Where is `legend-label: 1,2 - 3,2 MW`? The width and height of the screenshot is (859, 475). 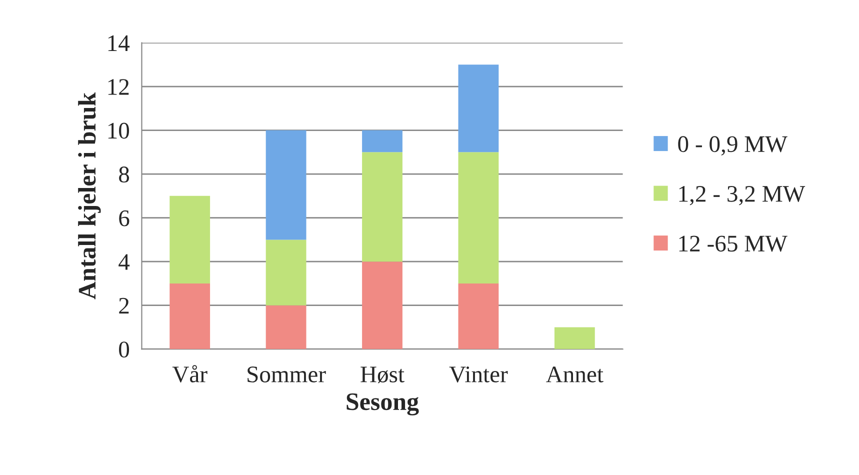 legend-label: 1,2 - 3,2 MW is located at coordinates (742, 196).